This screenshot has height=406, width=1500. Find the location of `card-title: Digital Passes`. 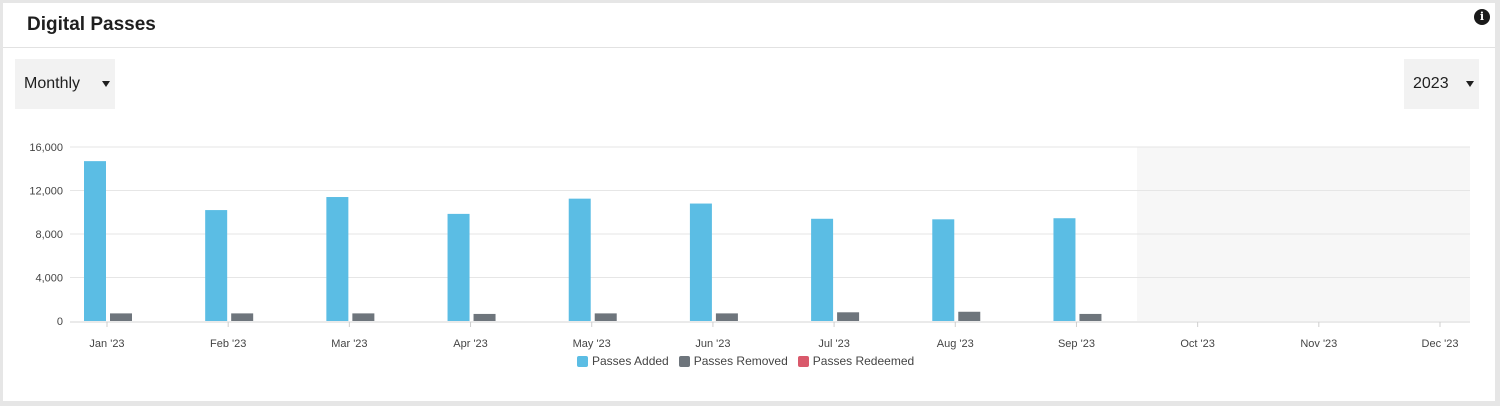

card-title: Digital Passes is located at coordinates (91, 24).